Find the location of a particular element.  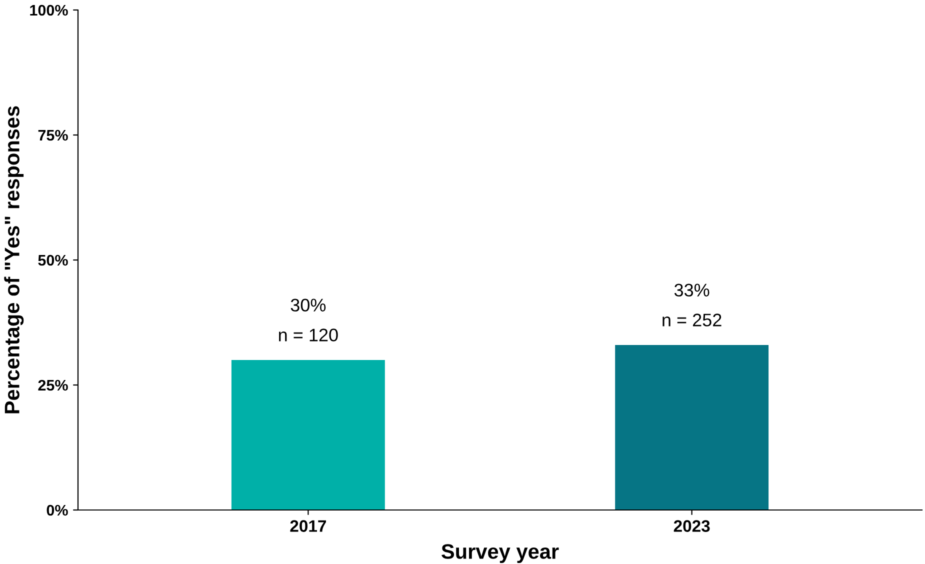

y-axis-title: Percentage of "Yes" responses is located at coordinates (14, 260).